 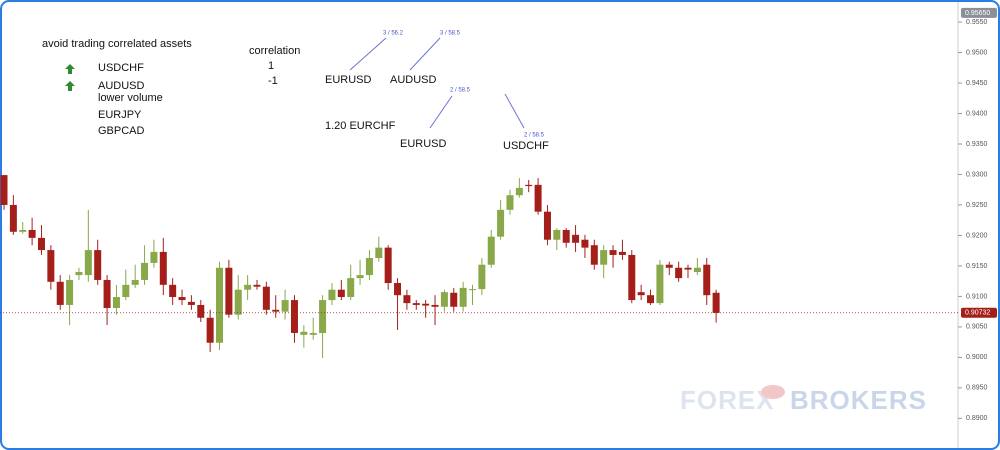 I want to click on annotation-title: avoid trading correlated assets, so click(x=117, y=44).